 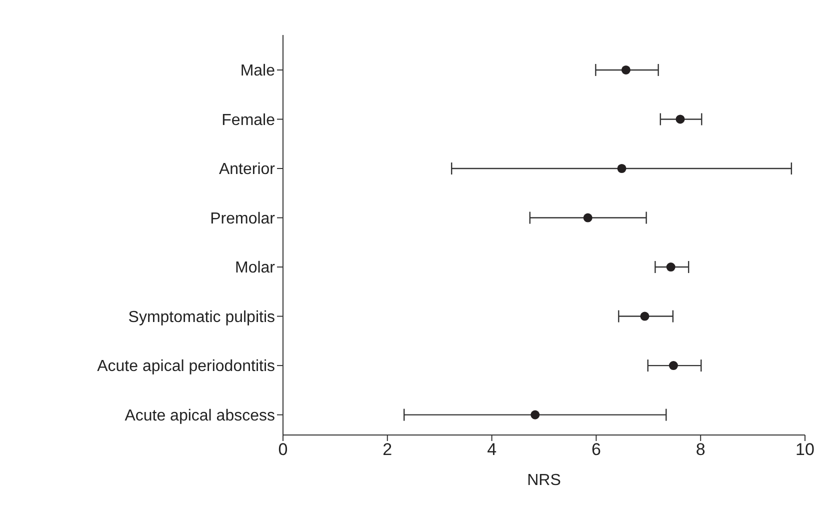 I want to click on y-tick-label: Molar, so click(x=255, y=268).